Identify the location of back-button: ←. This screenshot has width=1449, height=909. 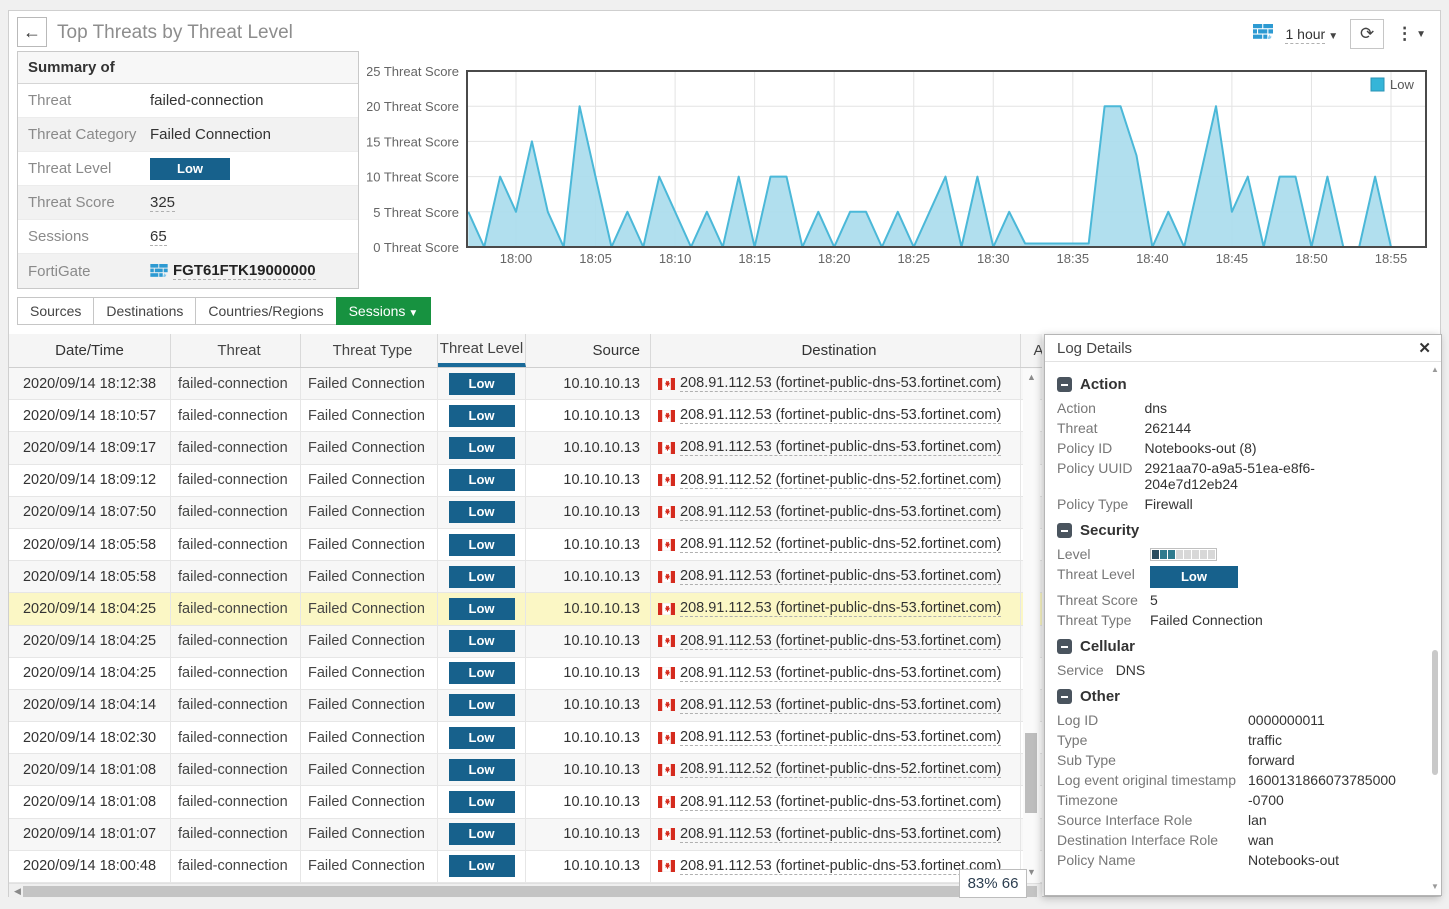
(32, 32).